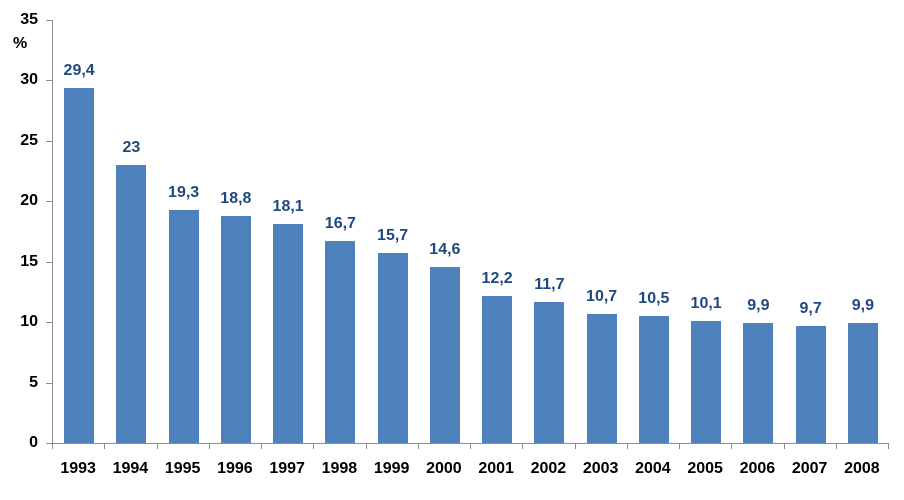 The height and width of the screenshot is (500, 904). Describe the element at coordinates (757, 468) in the screenshot. I see `x-tick-label-2006: 2006` at that location.